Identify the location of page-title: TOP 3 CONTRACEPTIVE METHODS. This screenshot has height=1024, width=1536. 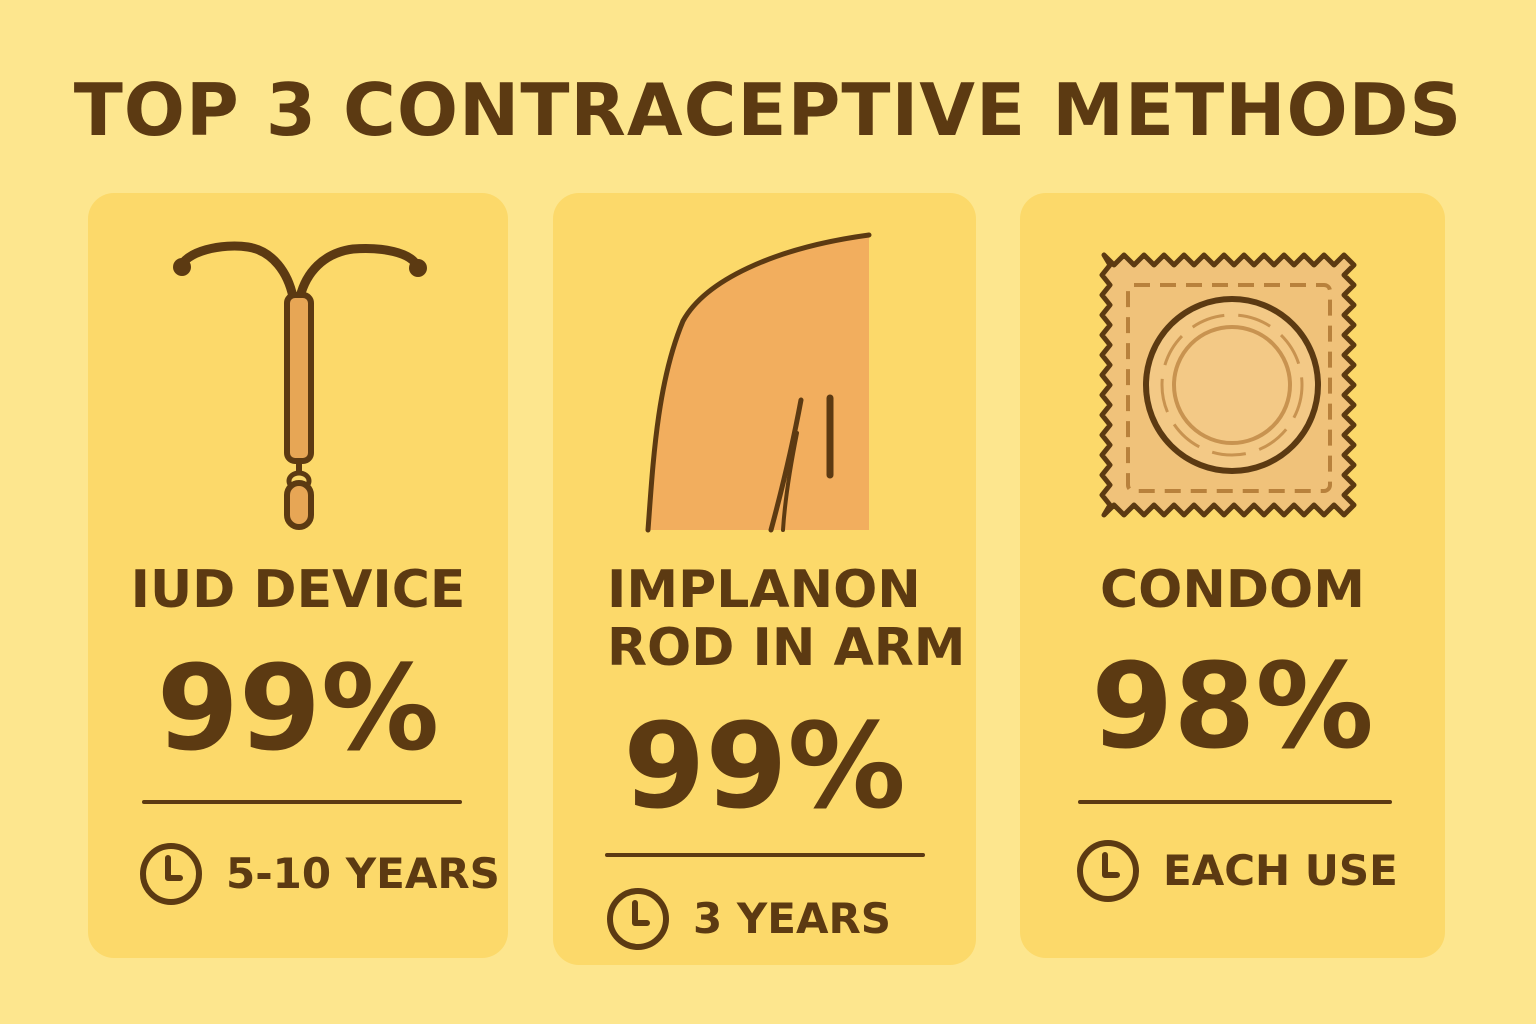
(768, 110).